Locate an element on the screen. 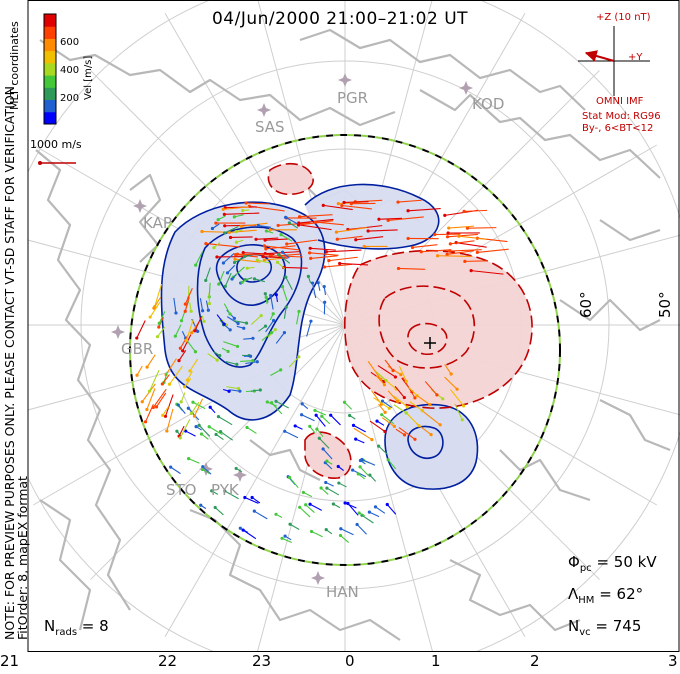 This screenshot has height=674, width=680. site-label-sas: SAS is located at coordinates (270, 127).